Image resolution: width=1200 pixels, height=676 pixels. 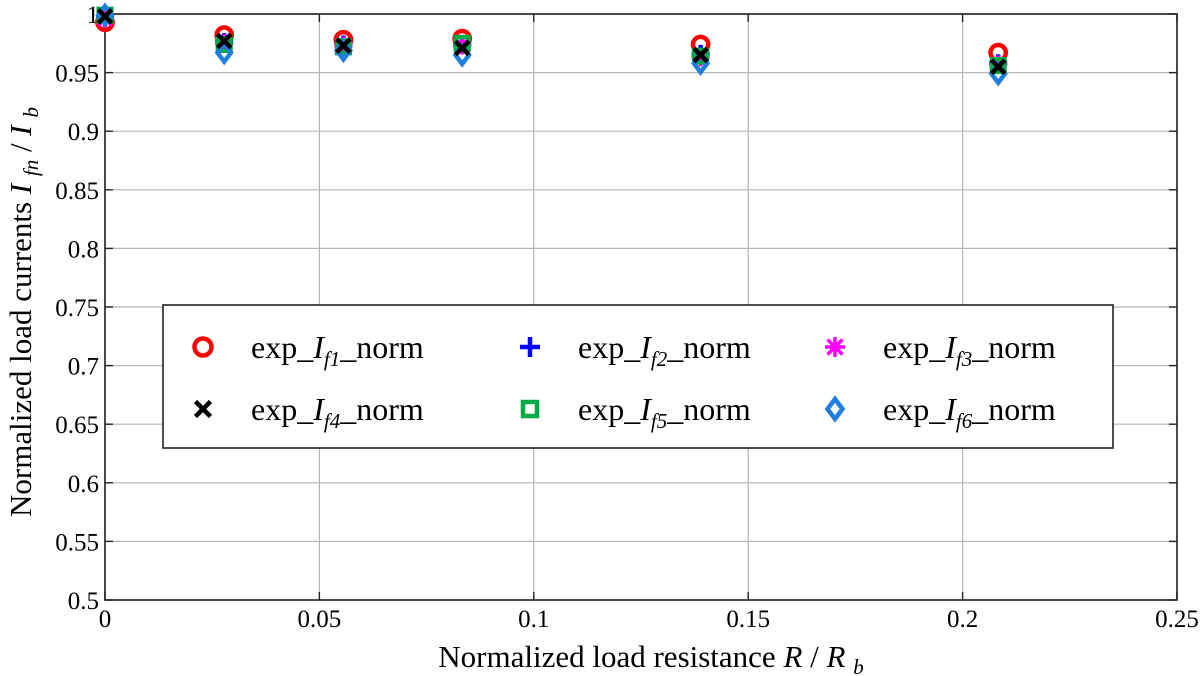 I want to click on legend-item: exp_If5_norm, so click(x=635, y=412).